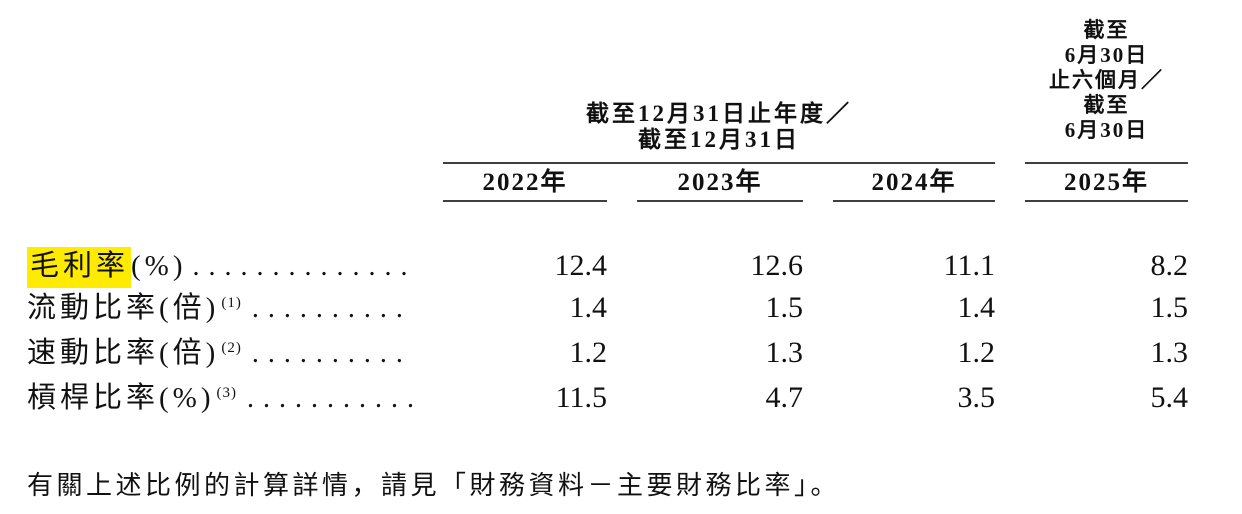 The height and width of the screenshot is (514, 1242). I want to click on value-cell-2023: 12.6, so click(777, 265).